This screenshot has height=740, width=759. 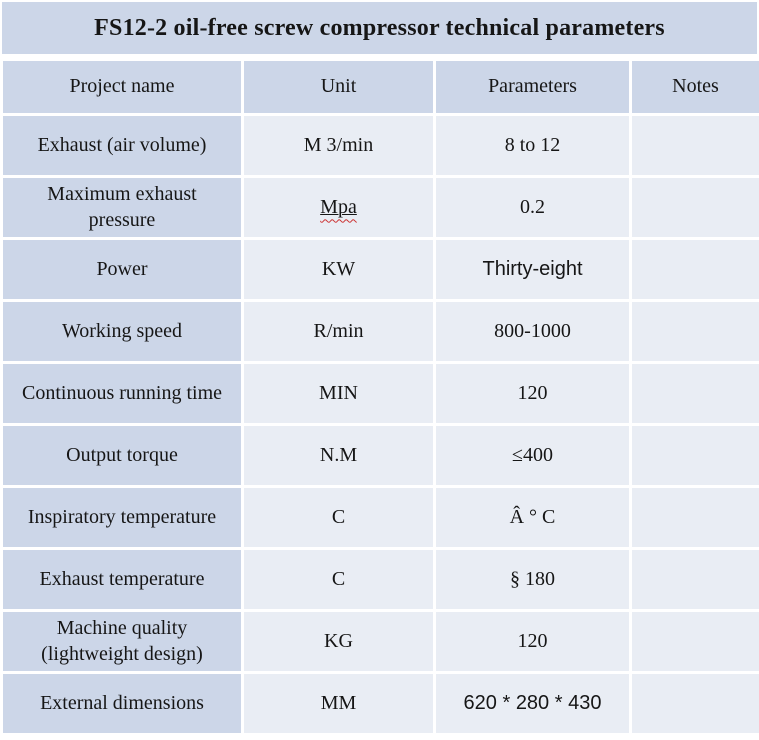 What do you see at coordinates (122, 641) in the screenshot?
I see `project-name-cell: Machine quality (lightweight design)` at bounding box center [122, 641].